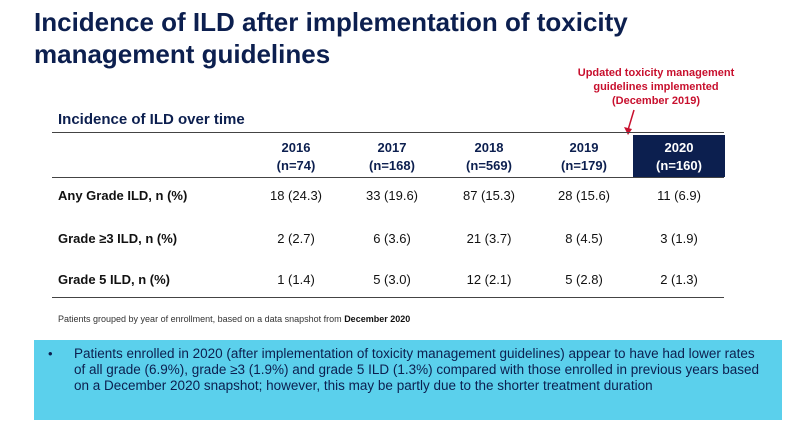 The height and width of the screenshot is (421, 797). Describe the element at coordinates (584, 156) in the screenshot. I see `column-header-2019: 2019 (n=179)` at that location.